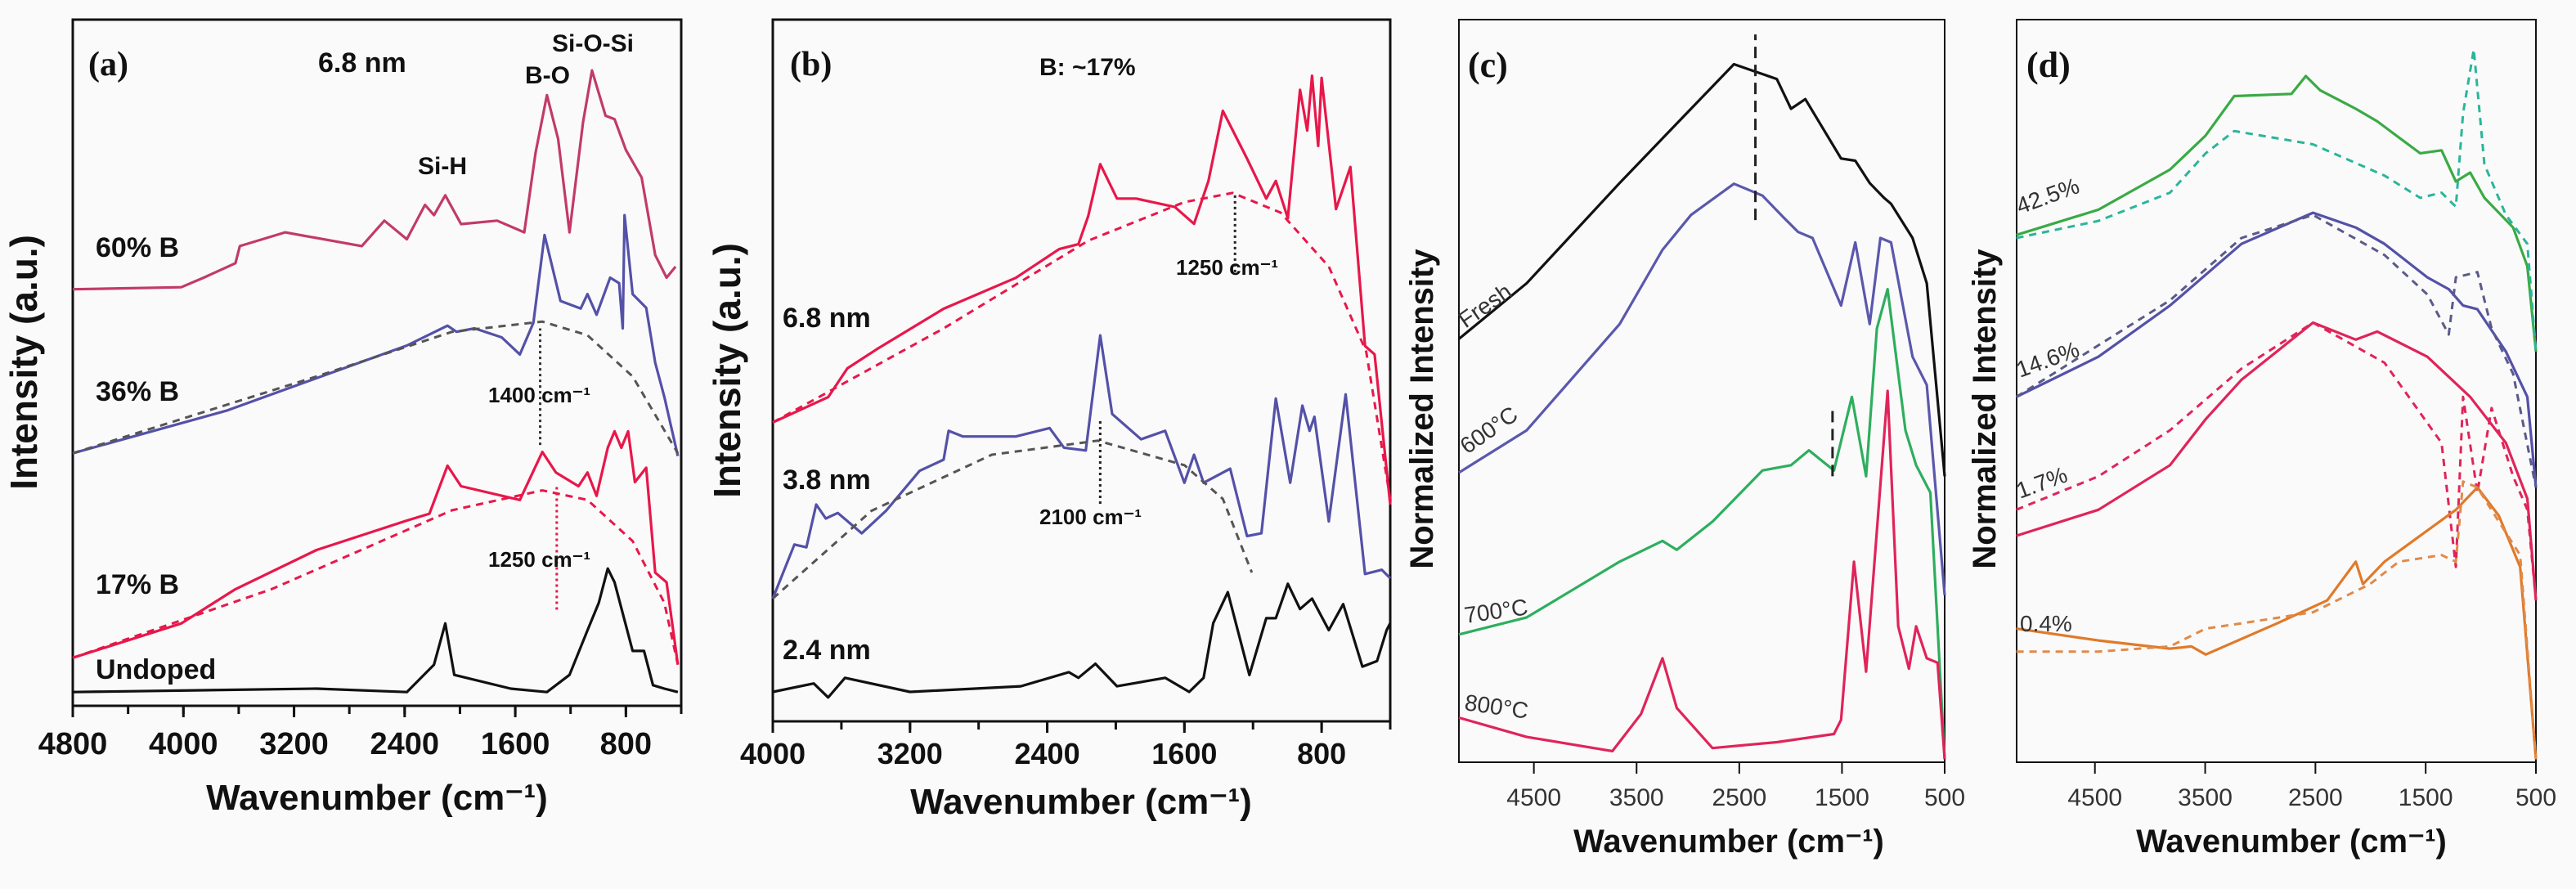 The image size is (2576, 889). What do you see at coordinates (376, 547) in the screenshot?
I see `series-line-17-b` at bounding box center [376, 547].